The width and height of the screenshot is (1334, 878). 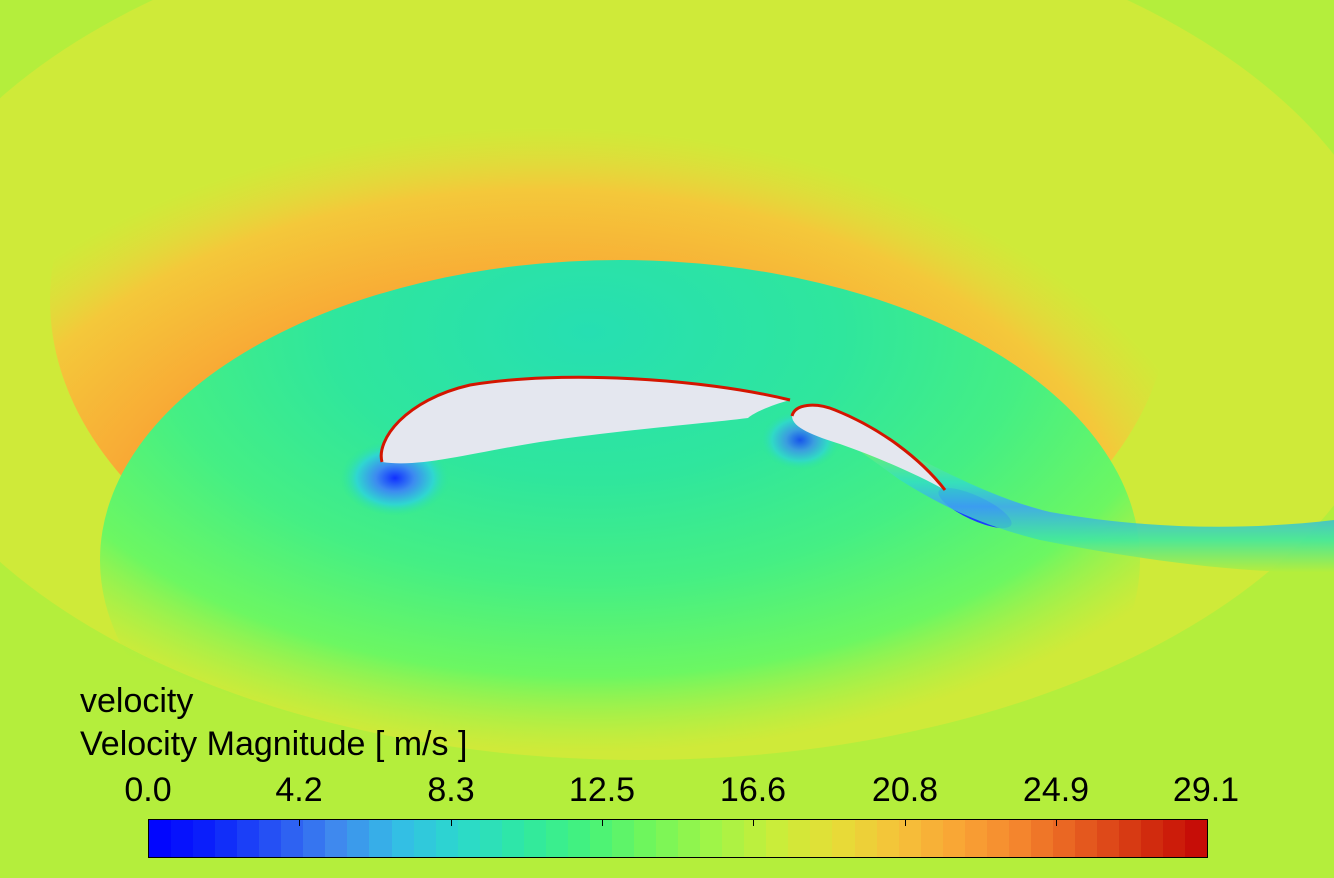 I want to click on colorbar-tick-label: 12.5, so click(x=602, y=790).